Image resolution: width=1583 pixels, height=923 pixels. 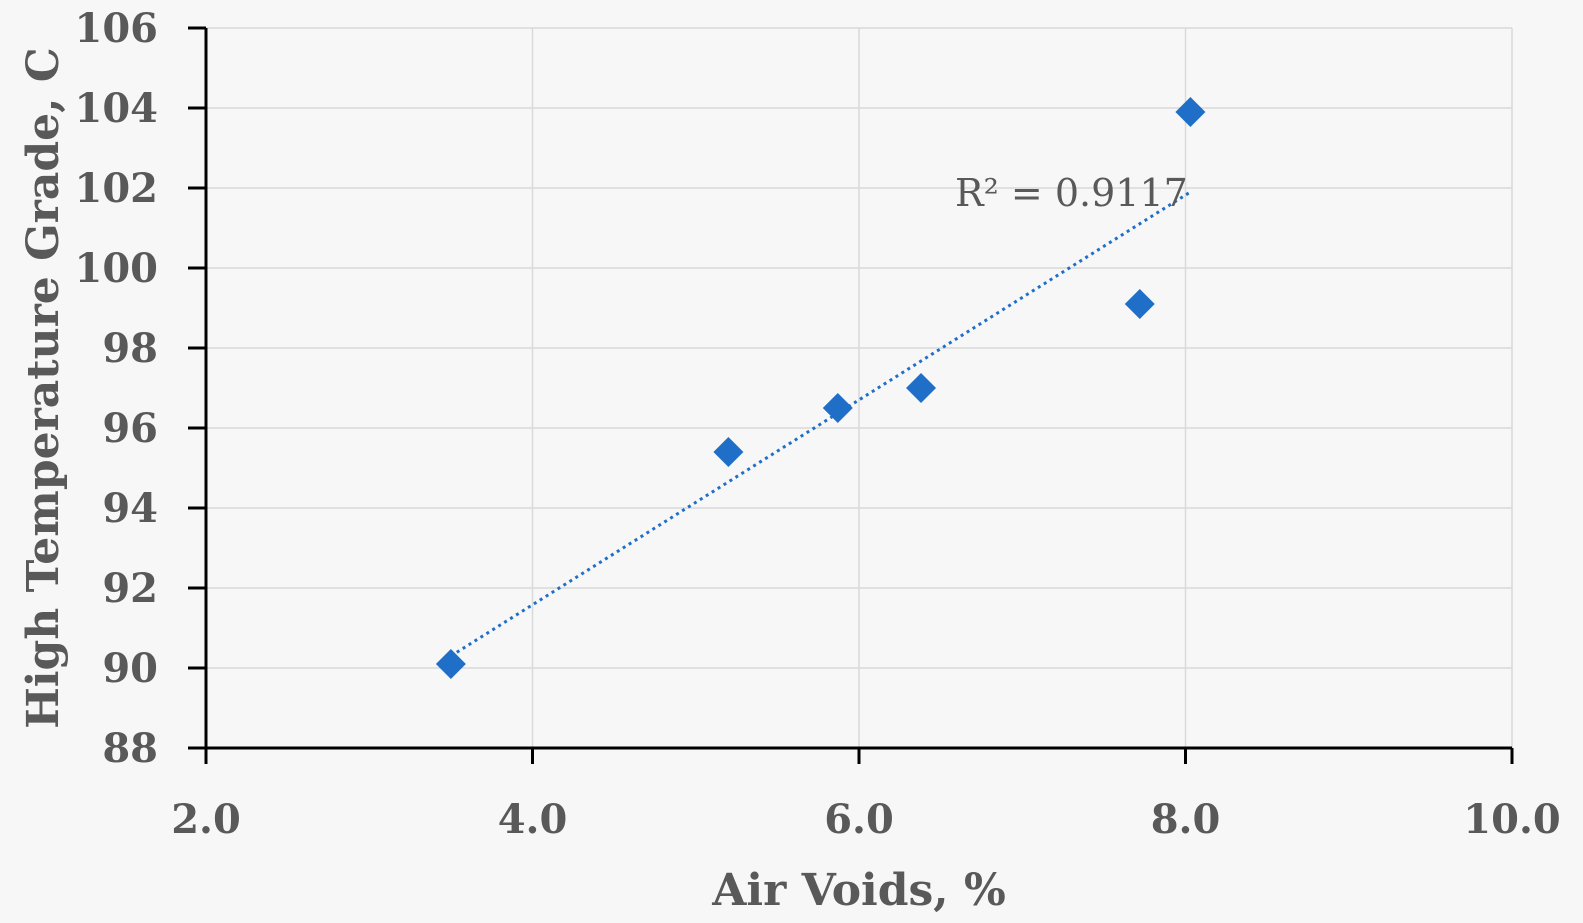 What do you see at coordinates (117, 268) in the screenshot?
I see `y-tick-label: 100` at bounding box center [117, 268].